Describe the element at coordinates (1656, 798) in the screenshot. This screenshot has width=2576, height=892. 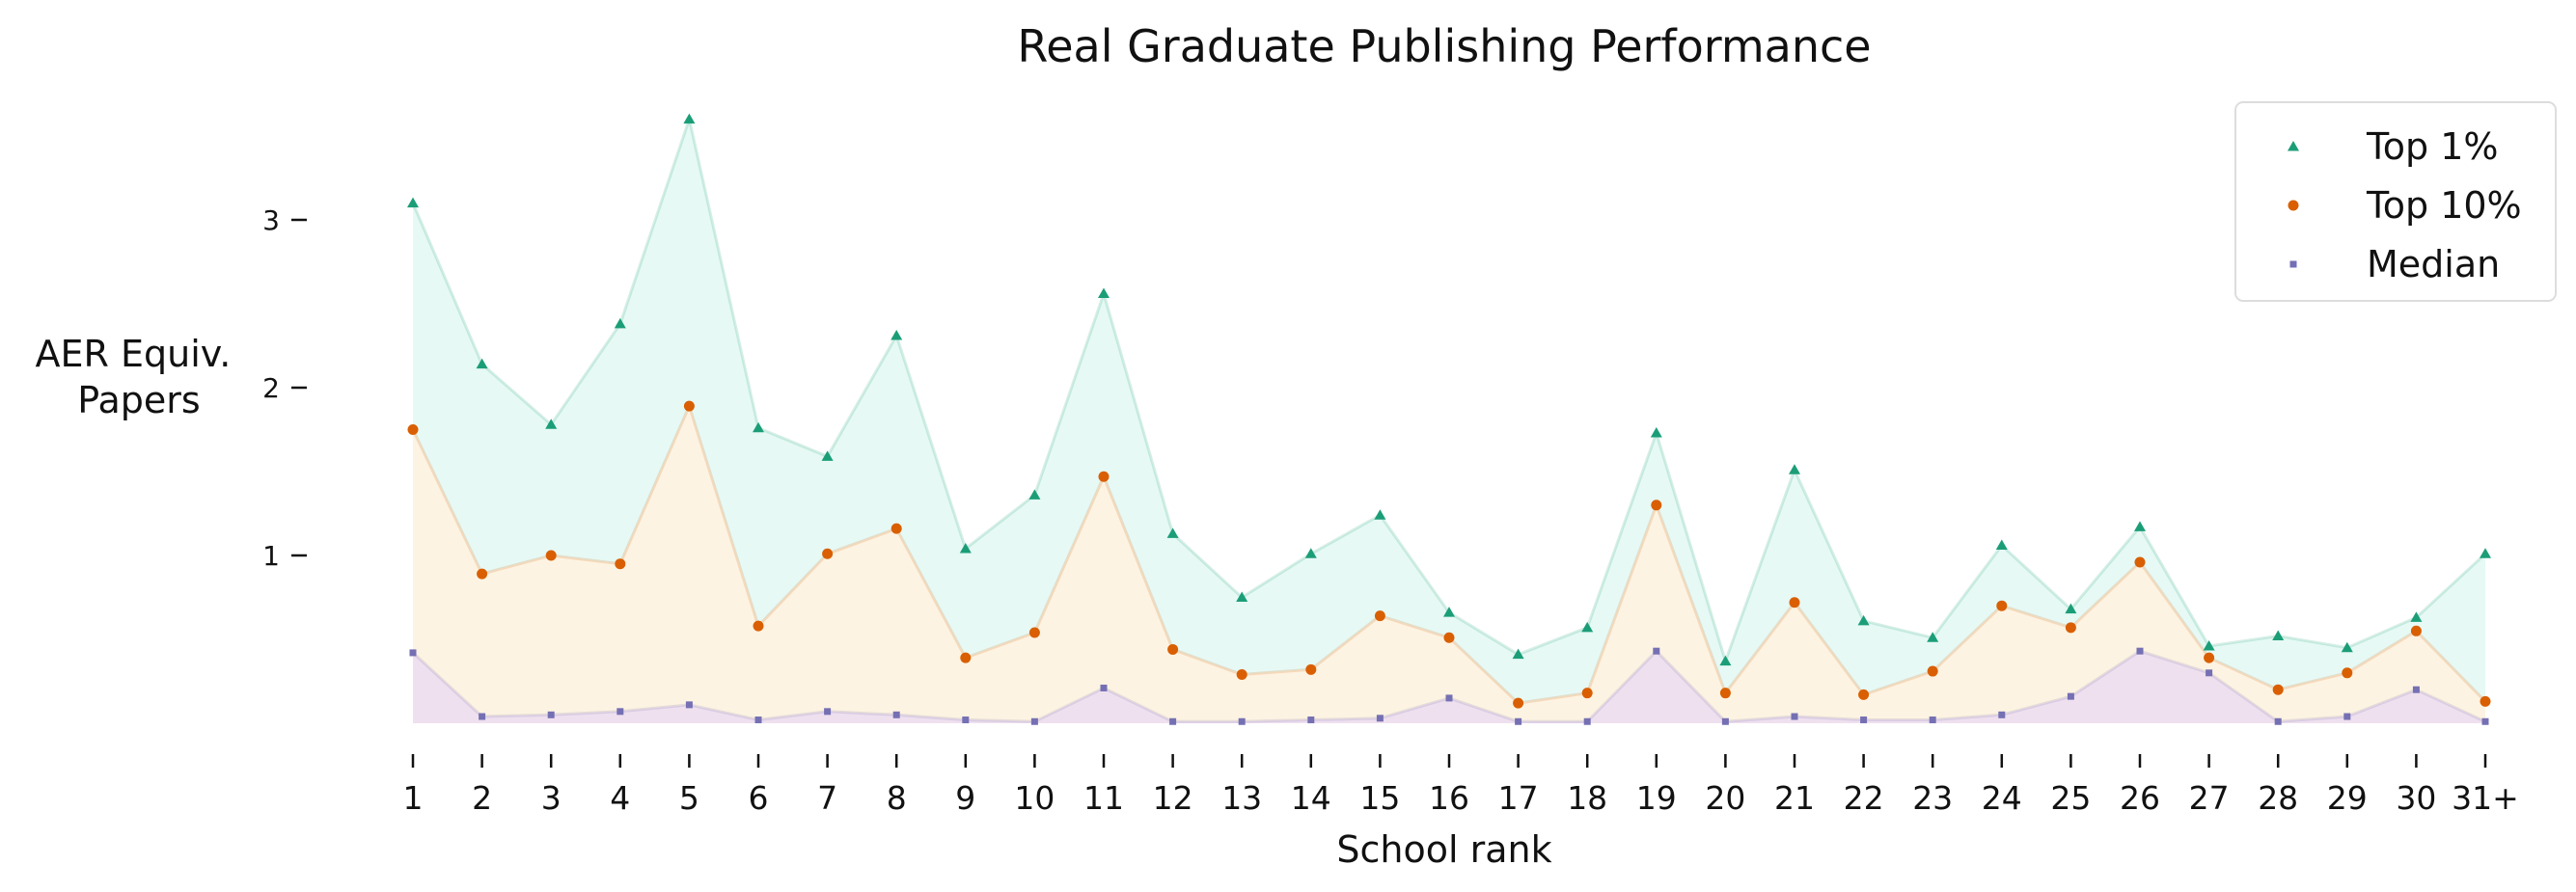
I see `x-tick-label-19: 19` at that location.